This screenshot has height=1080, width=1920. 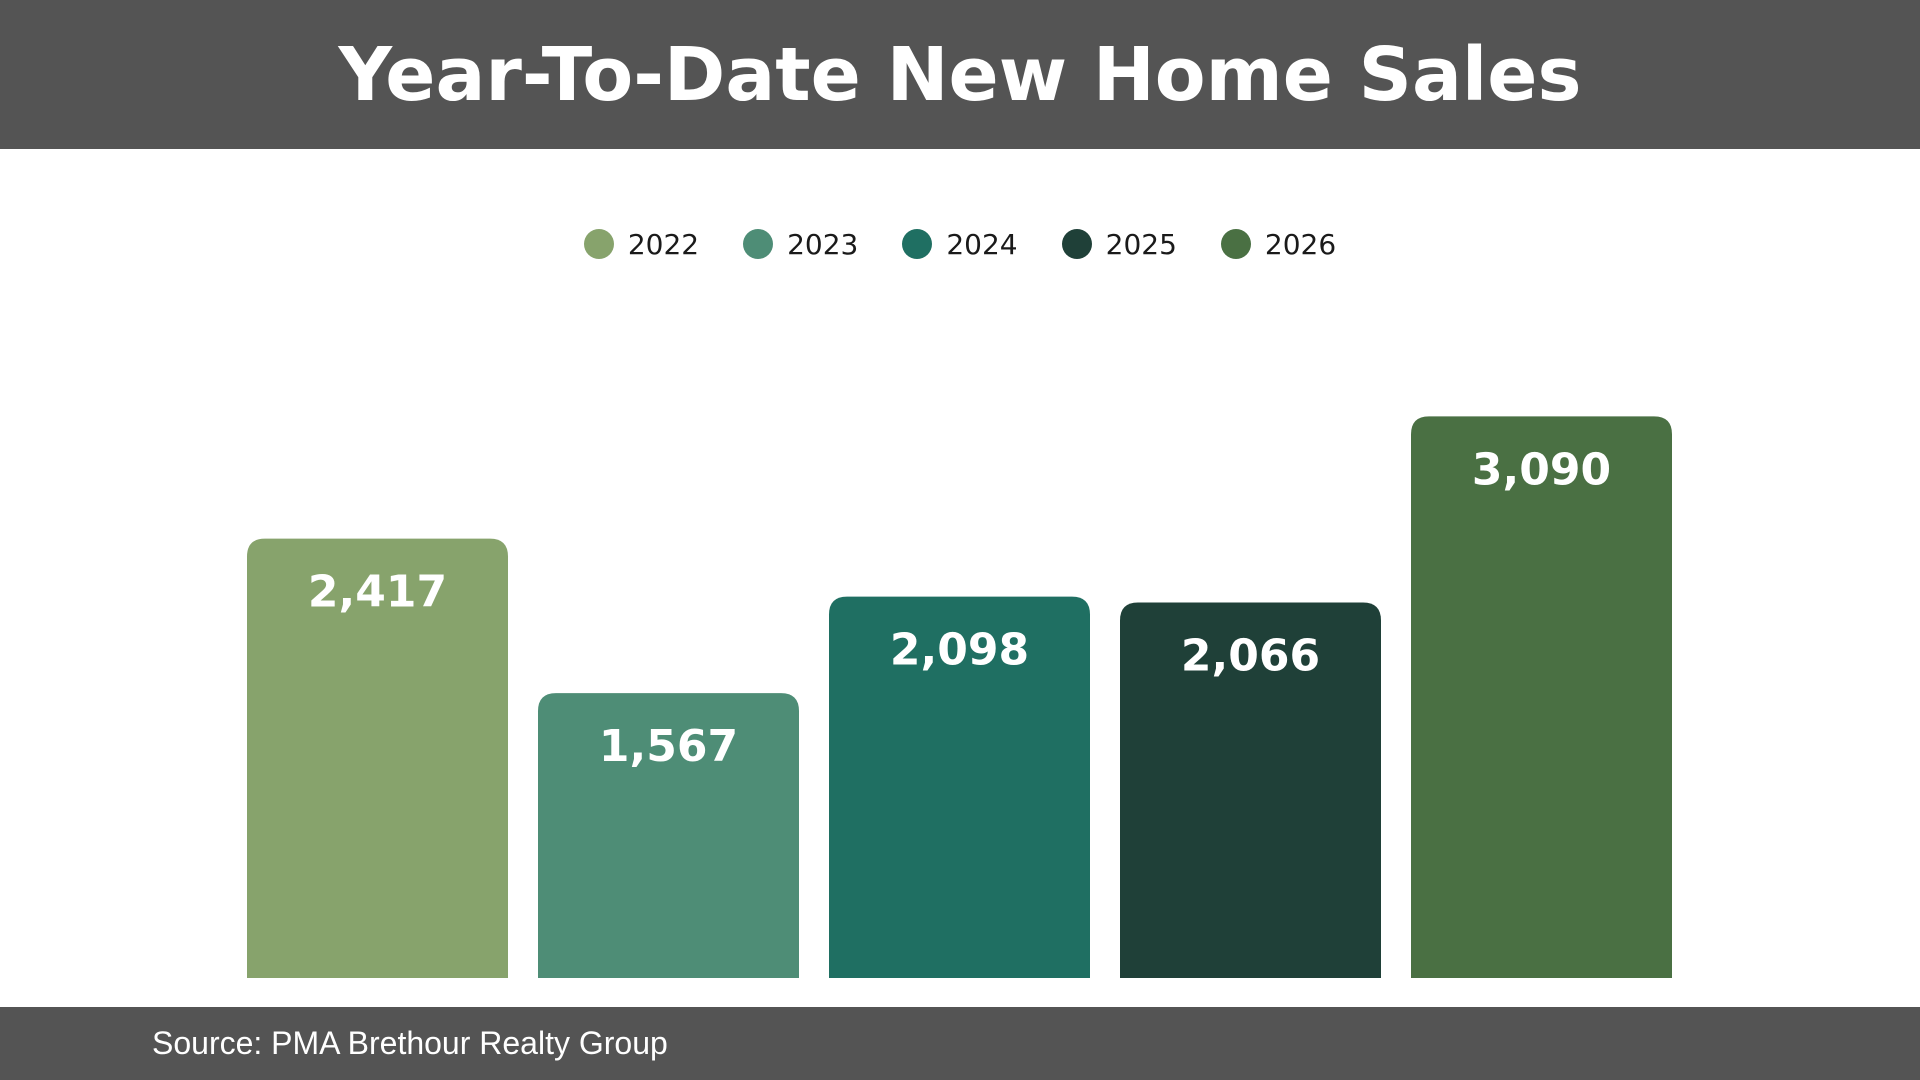 I want to click on legend-item-2024: 2024, so click(x=960, y=244).